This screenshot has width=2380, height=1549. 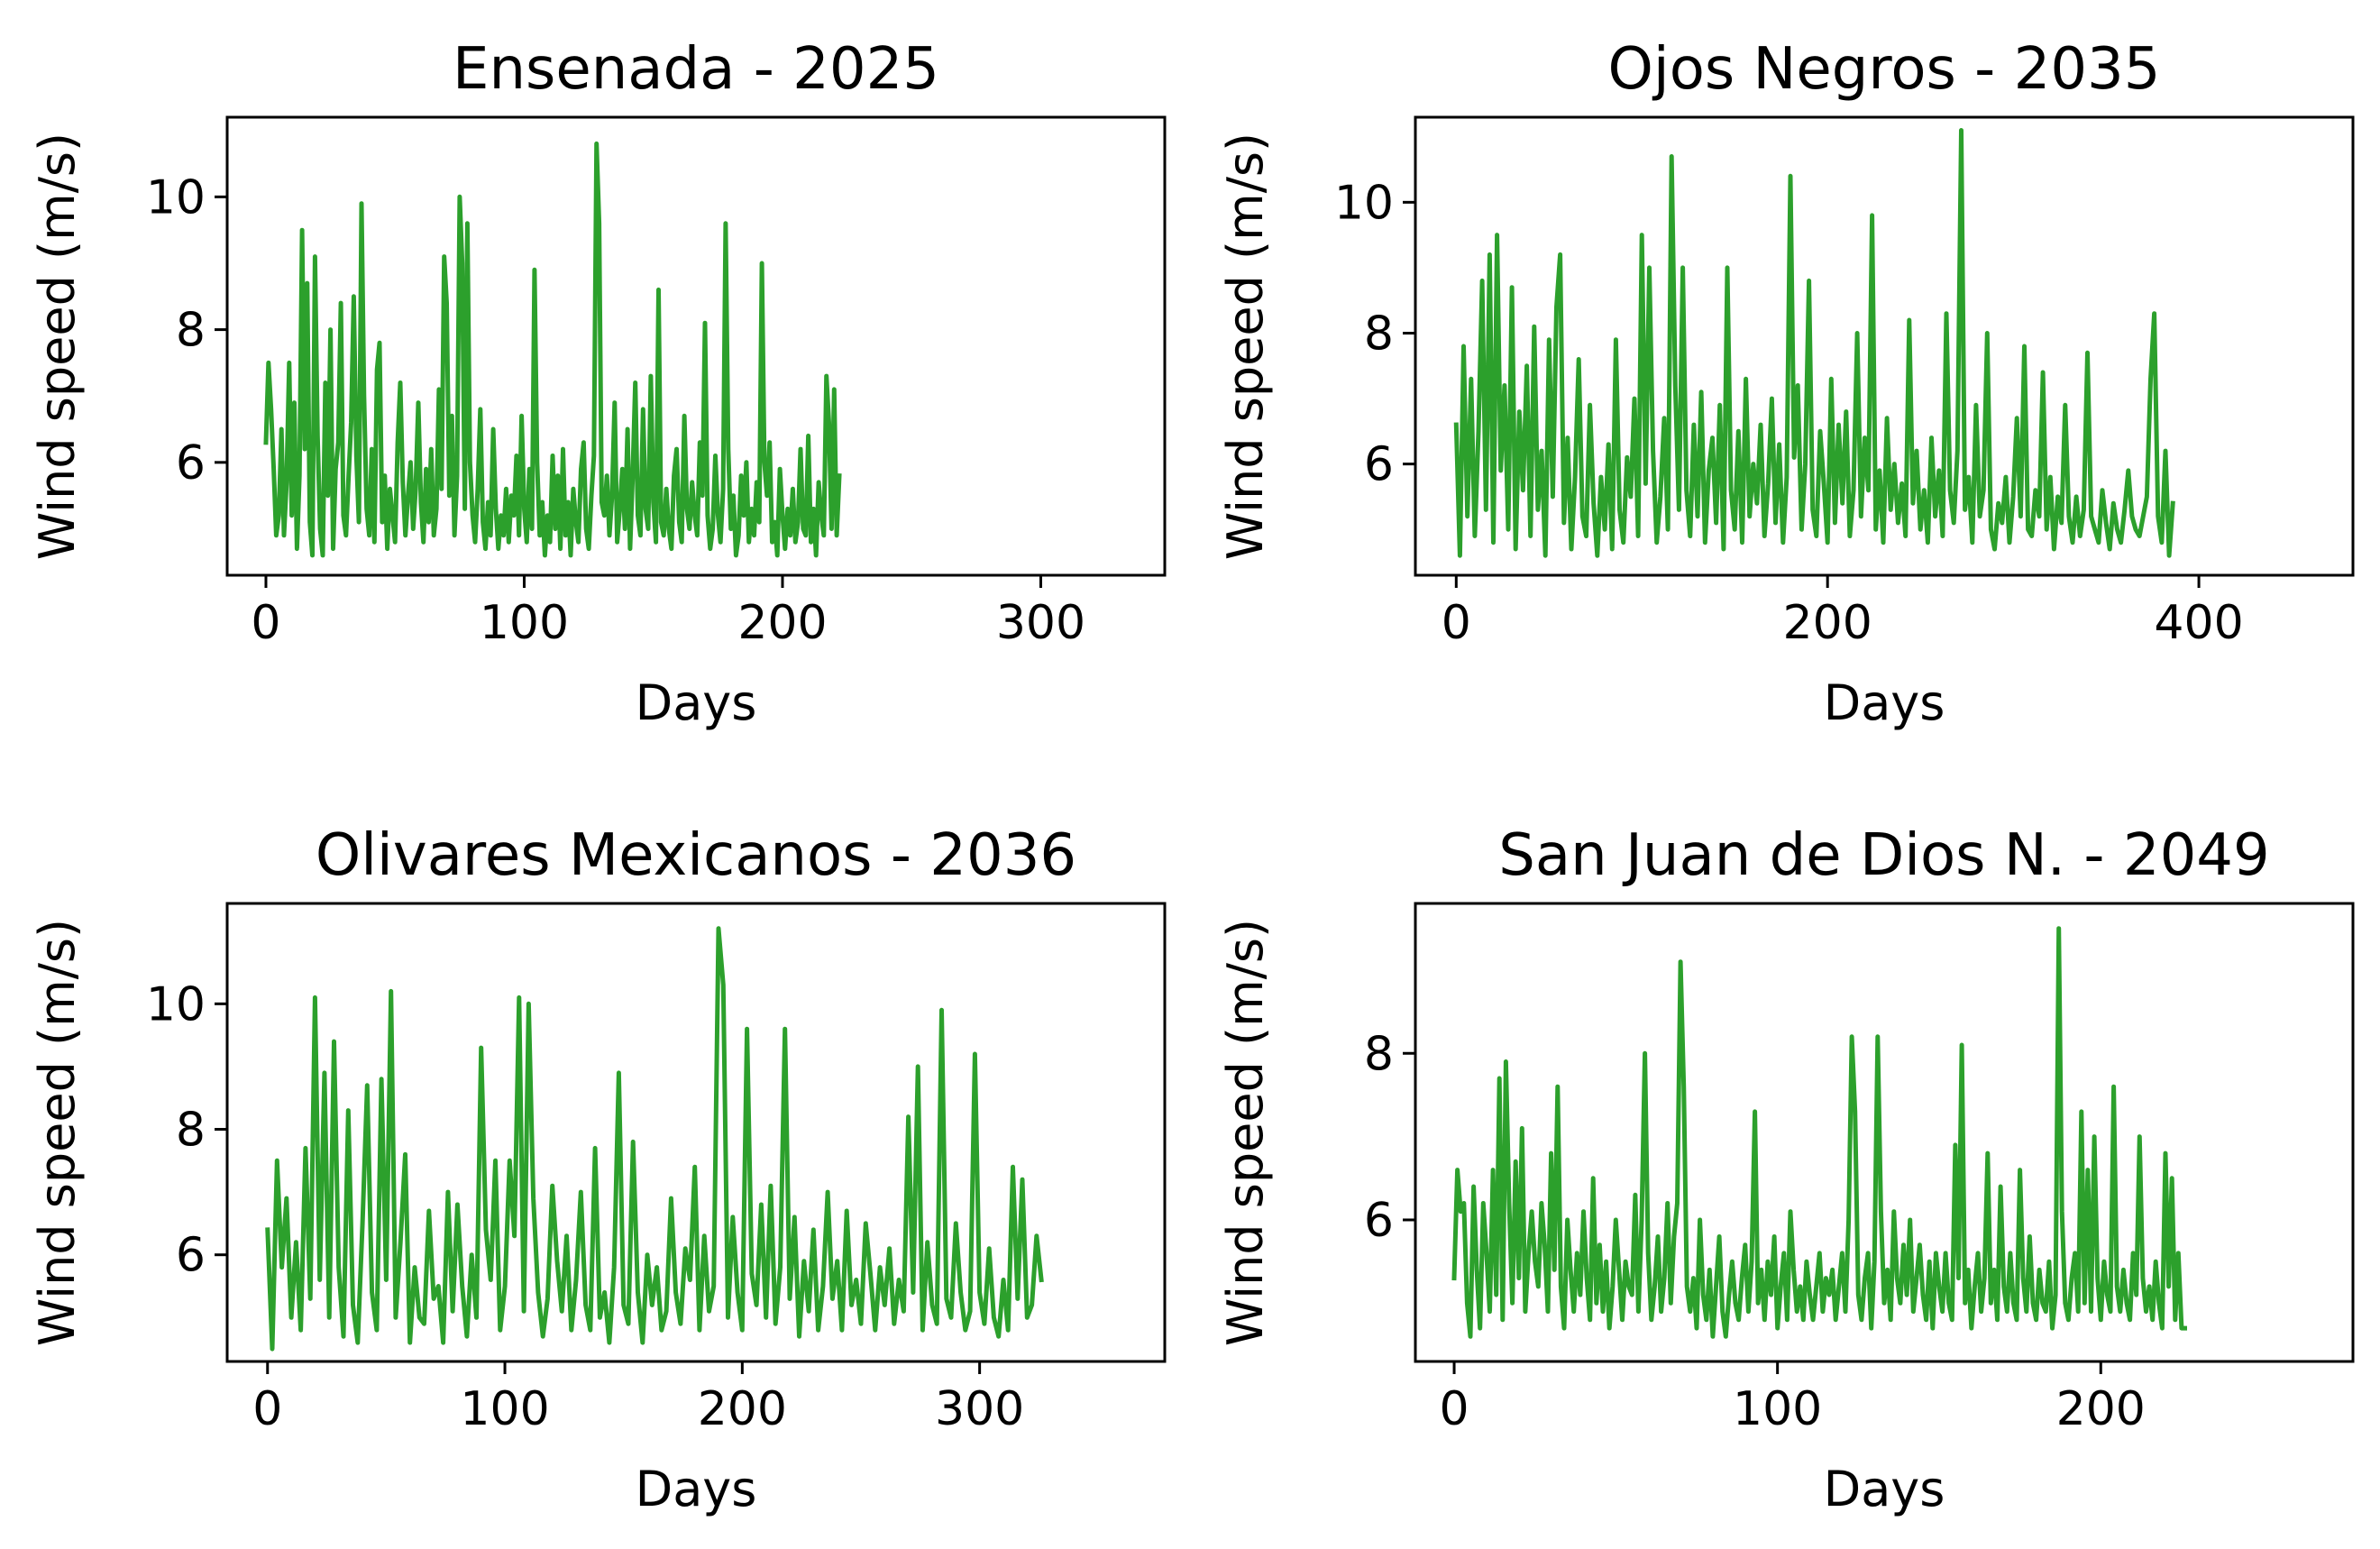 What do you see at coordinates (2198, 623) in the screenshot?
I see `x-tick-label: 400` at bounding box center [2198, 623].